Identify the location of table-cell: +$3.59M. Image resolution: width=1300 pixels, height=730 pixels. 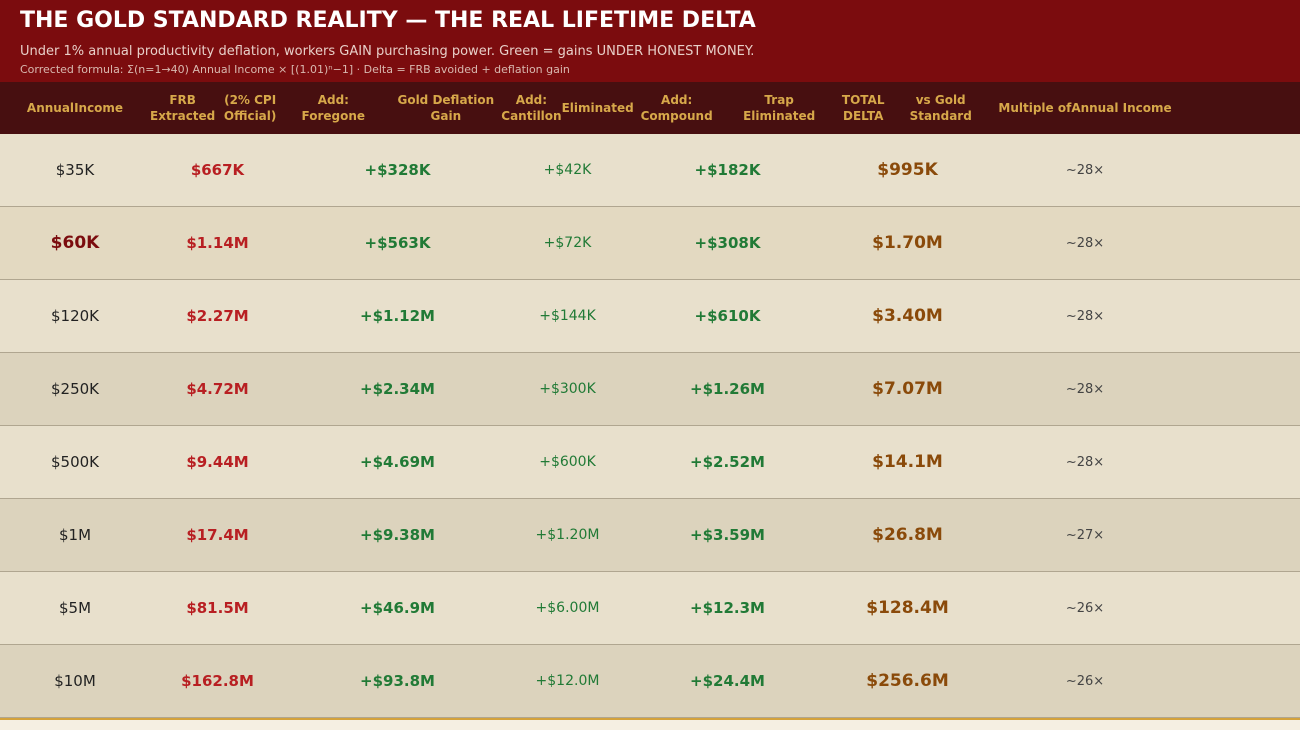
(727, 535).